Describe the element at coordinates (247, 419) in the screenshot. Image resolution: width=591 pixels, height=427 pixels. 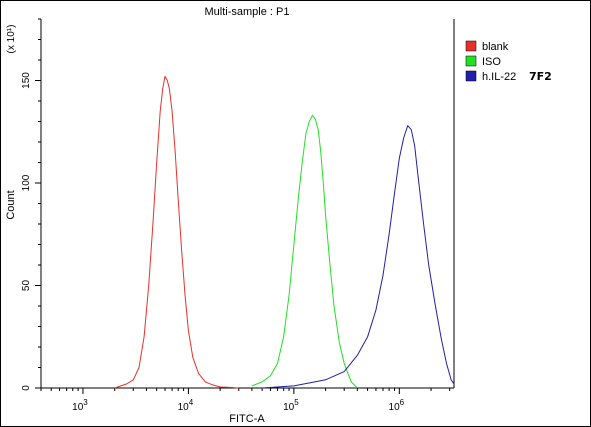
I see `x-axis-title: FITC-A` at that location.